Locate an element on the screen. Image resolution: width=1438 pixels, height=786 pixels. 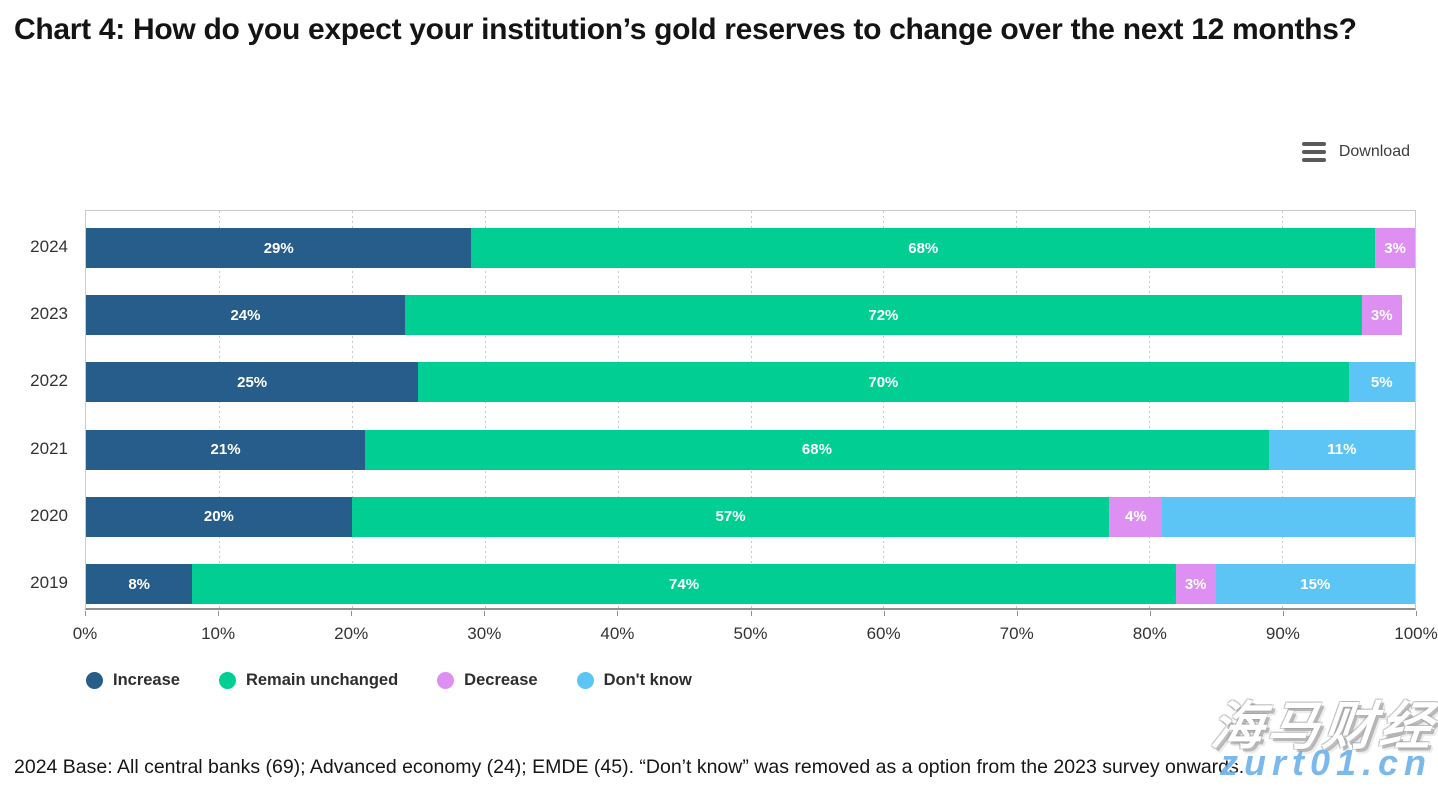
bar-segment-label: 8% is located at coordinates (139, 584).